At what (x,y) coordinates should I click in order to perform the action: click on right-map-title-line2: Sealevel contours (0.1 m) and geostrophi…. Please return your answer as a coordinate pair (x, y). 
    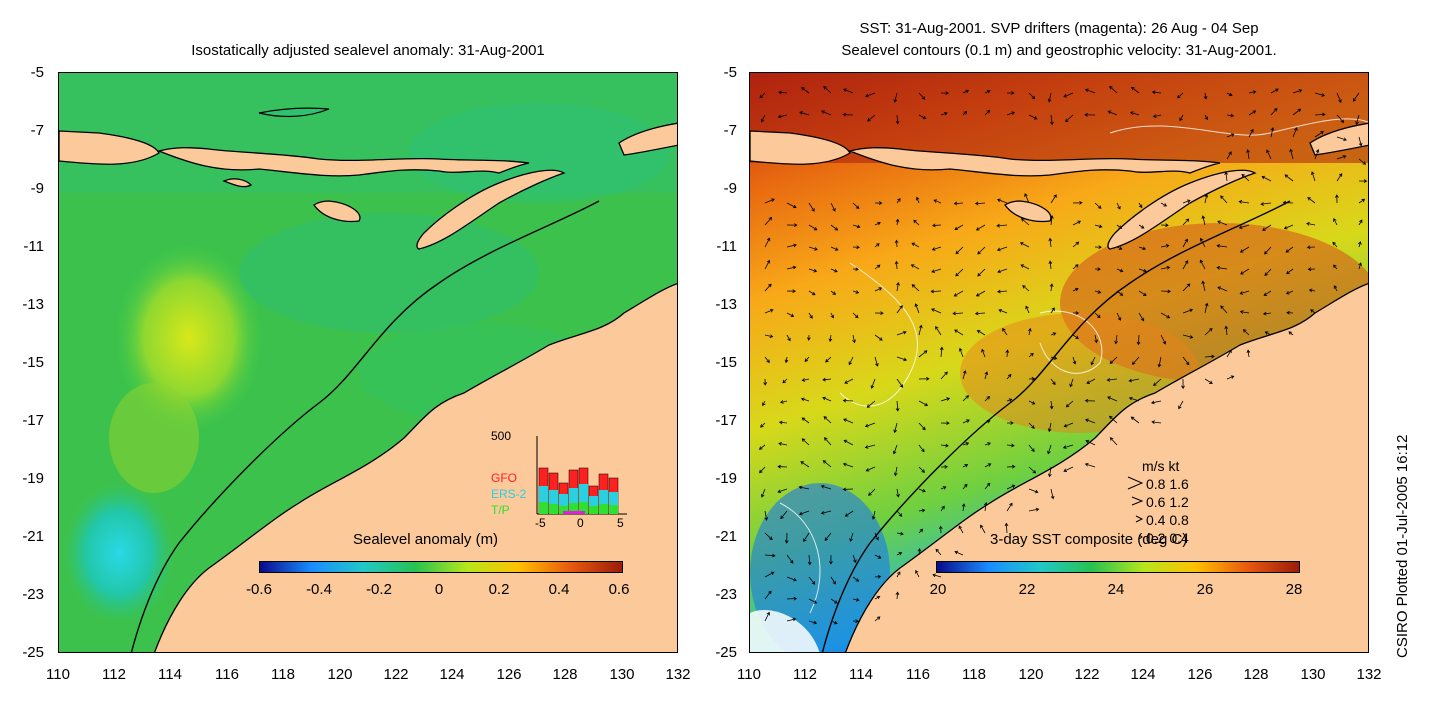
    Looking at the image, I should click on (1059, 50).